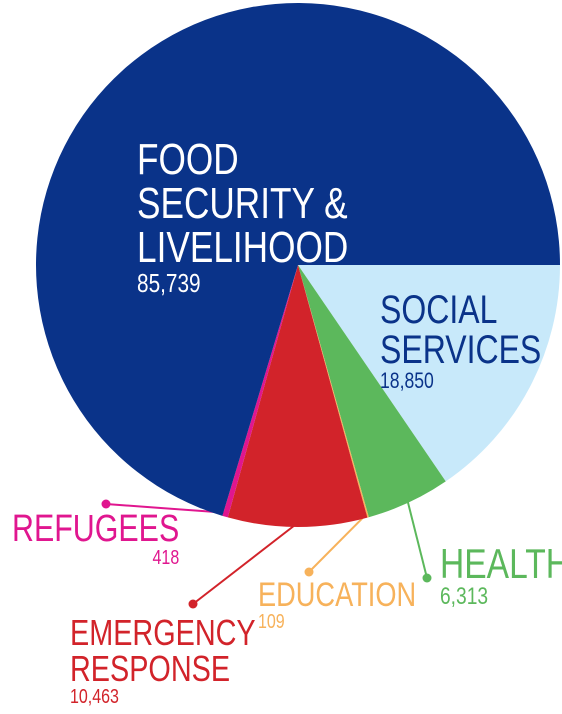 The width and height of the screenshot is (562, 714). Describe the element at coordinates (96, 529) in the screenshot. I see `category-name: REFUGEES` at that location.